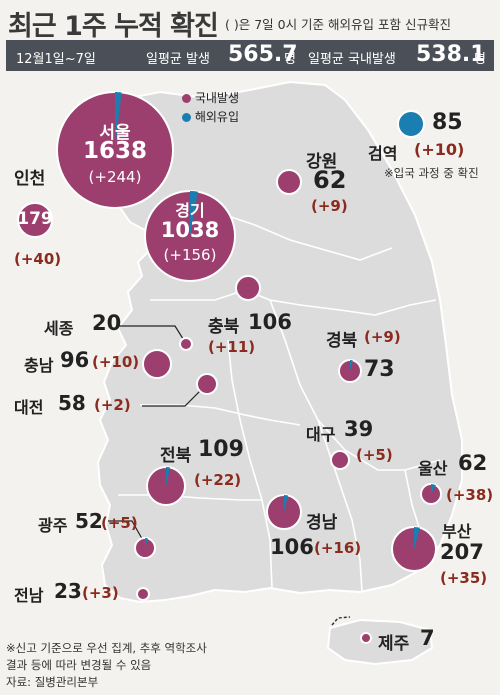  I want to click on quarantine-name: 검역, so click(383, 153).